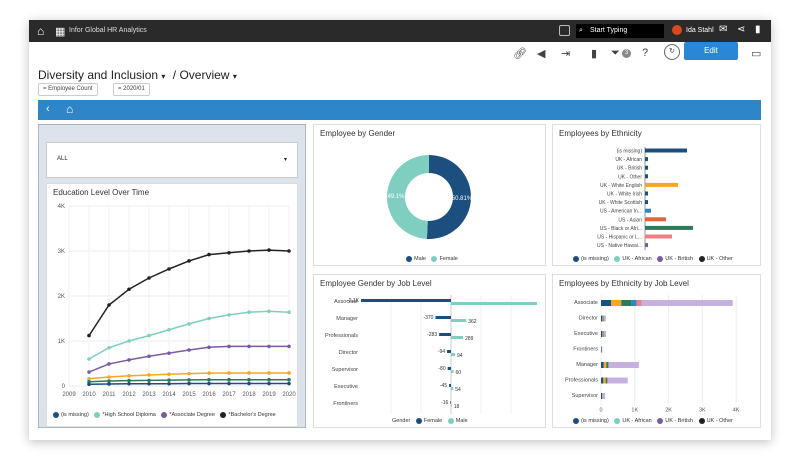  I want to click on y-tick-label: 0, so click(64, 387).